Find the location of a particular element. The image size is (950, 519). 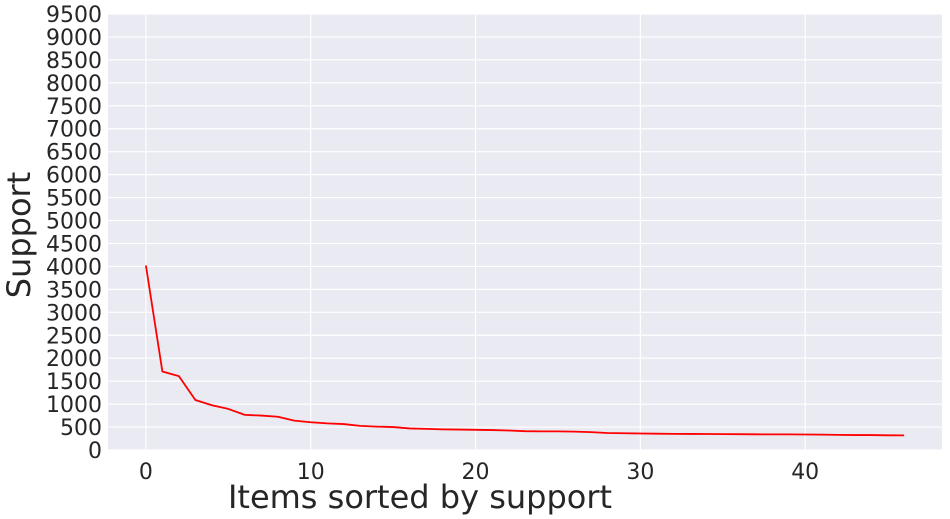

y-tick-label-18: 9000 is located at coordinates (74, 38).